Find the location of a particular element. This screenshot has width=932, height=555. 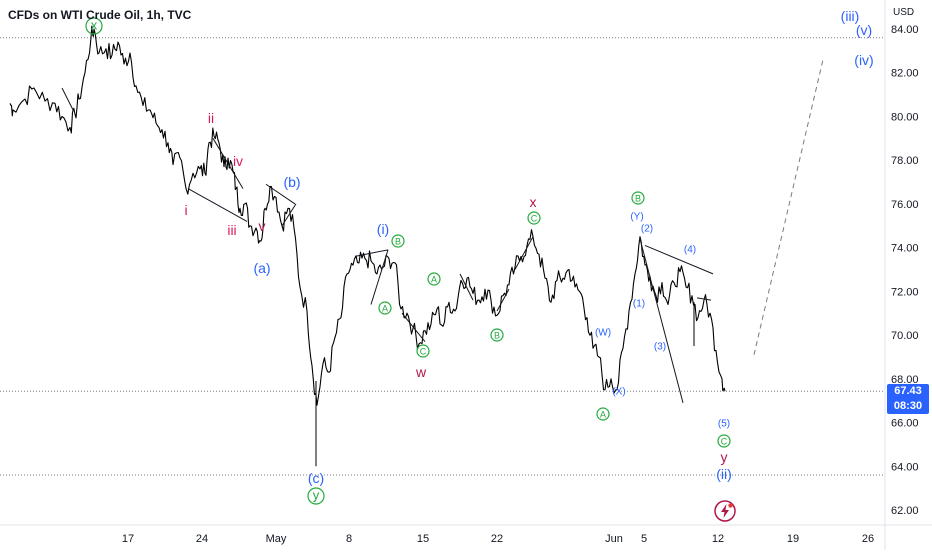

wave-label: (X) is located at coordinates (618, 392).